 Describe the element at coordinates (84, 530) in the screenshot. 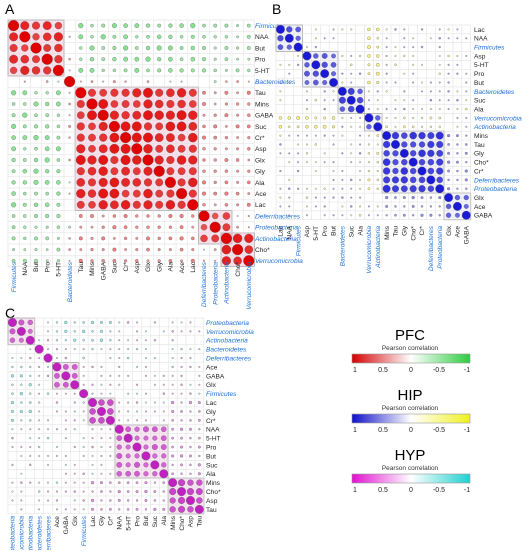

I see `column-label: Firmicutes` at that location.